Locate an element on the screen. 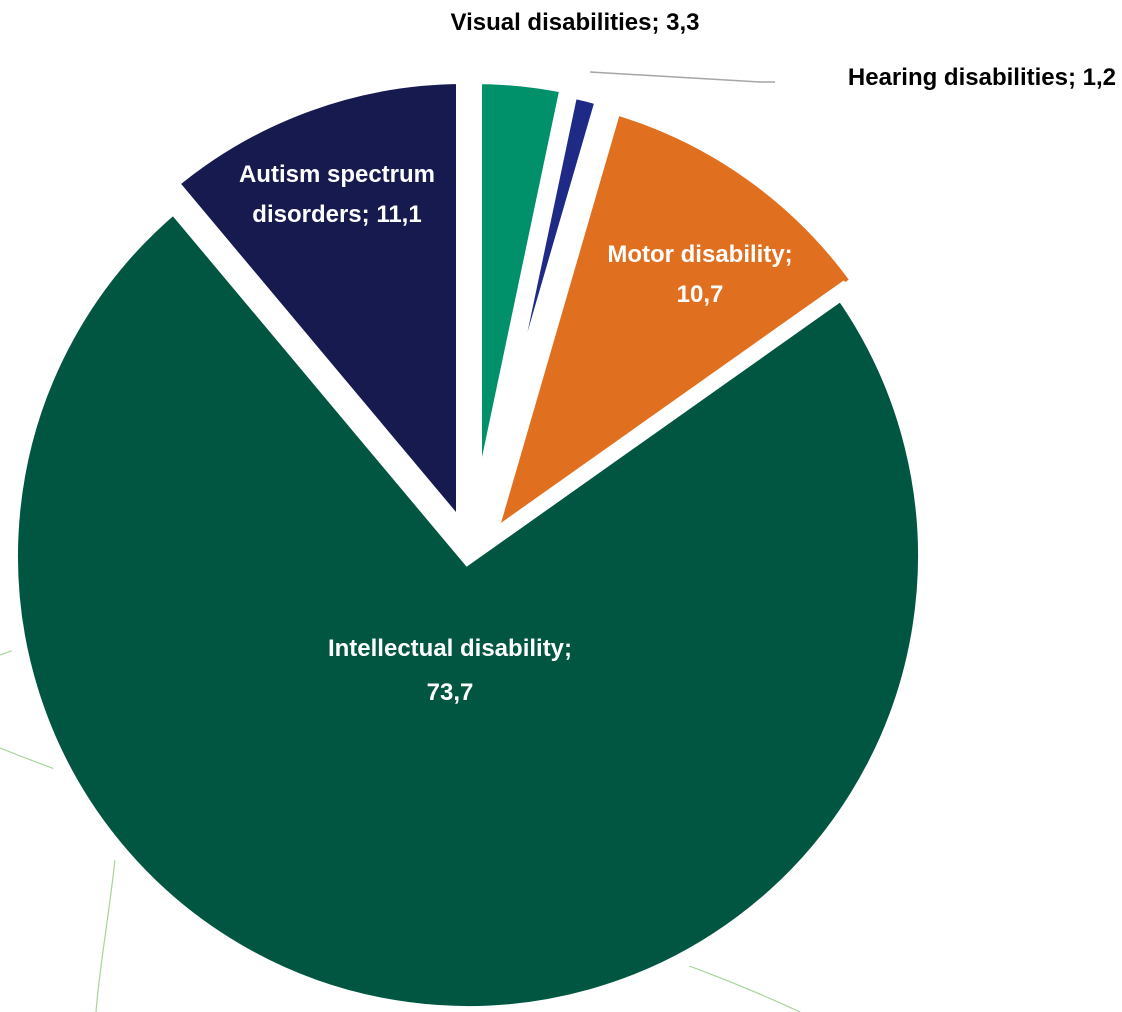  leader-lines is located at coordinates (682, 77).